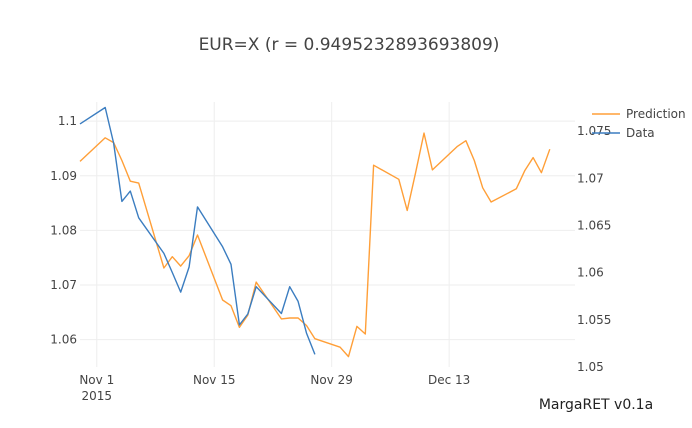  What do you see at coordinates (96, 380) in the screenshot?
I see `x-tick-label: Nov 1` at bounding box center [96, 380].